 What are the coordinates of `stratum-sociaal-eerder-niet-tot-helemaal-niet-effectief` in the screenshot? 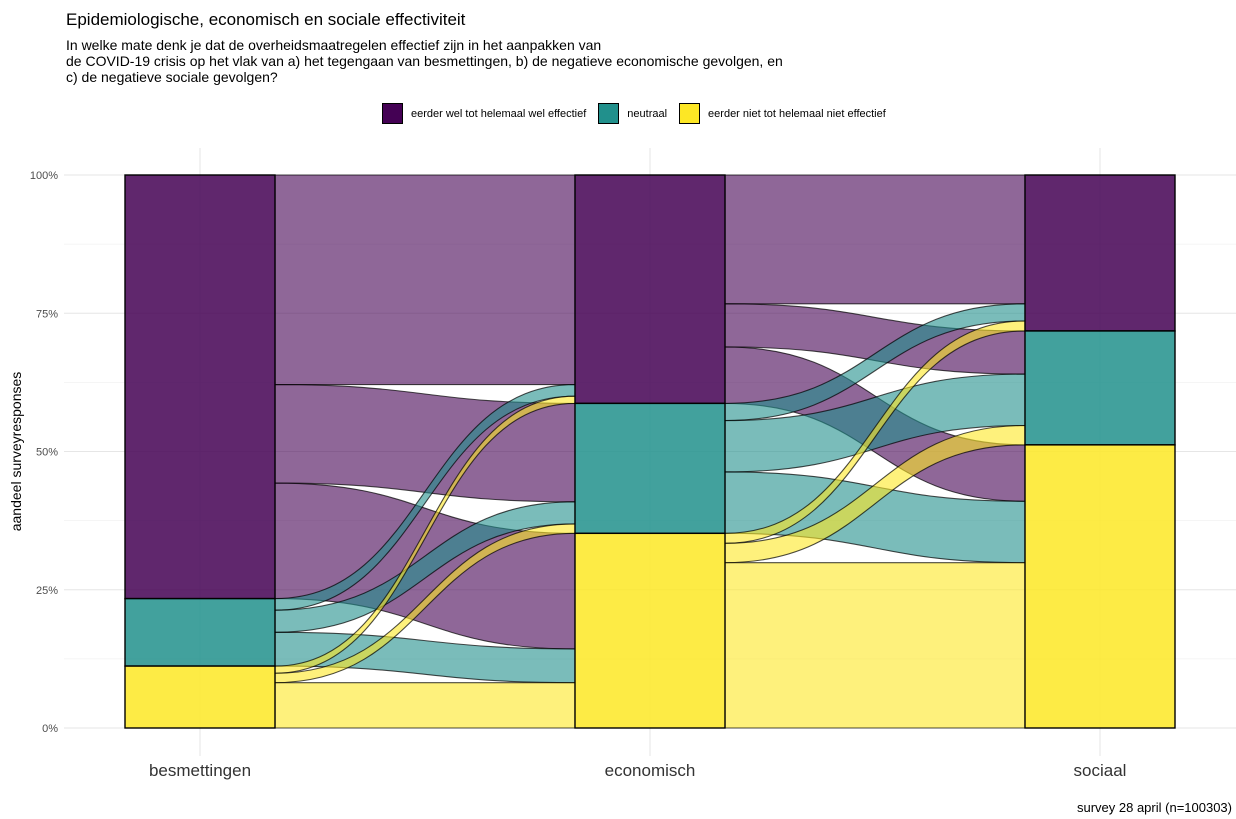 It's located at (1100, 586).